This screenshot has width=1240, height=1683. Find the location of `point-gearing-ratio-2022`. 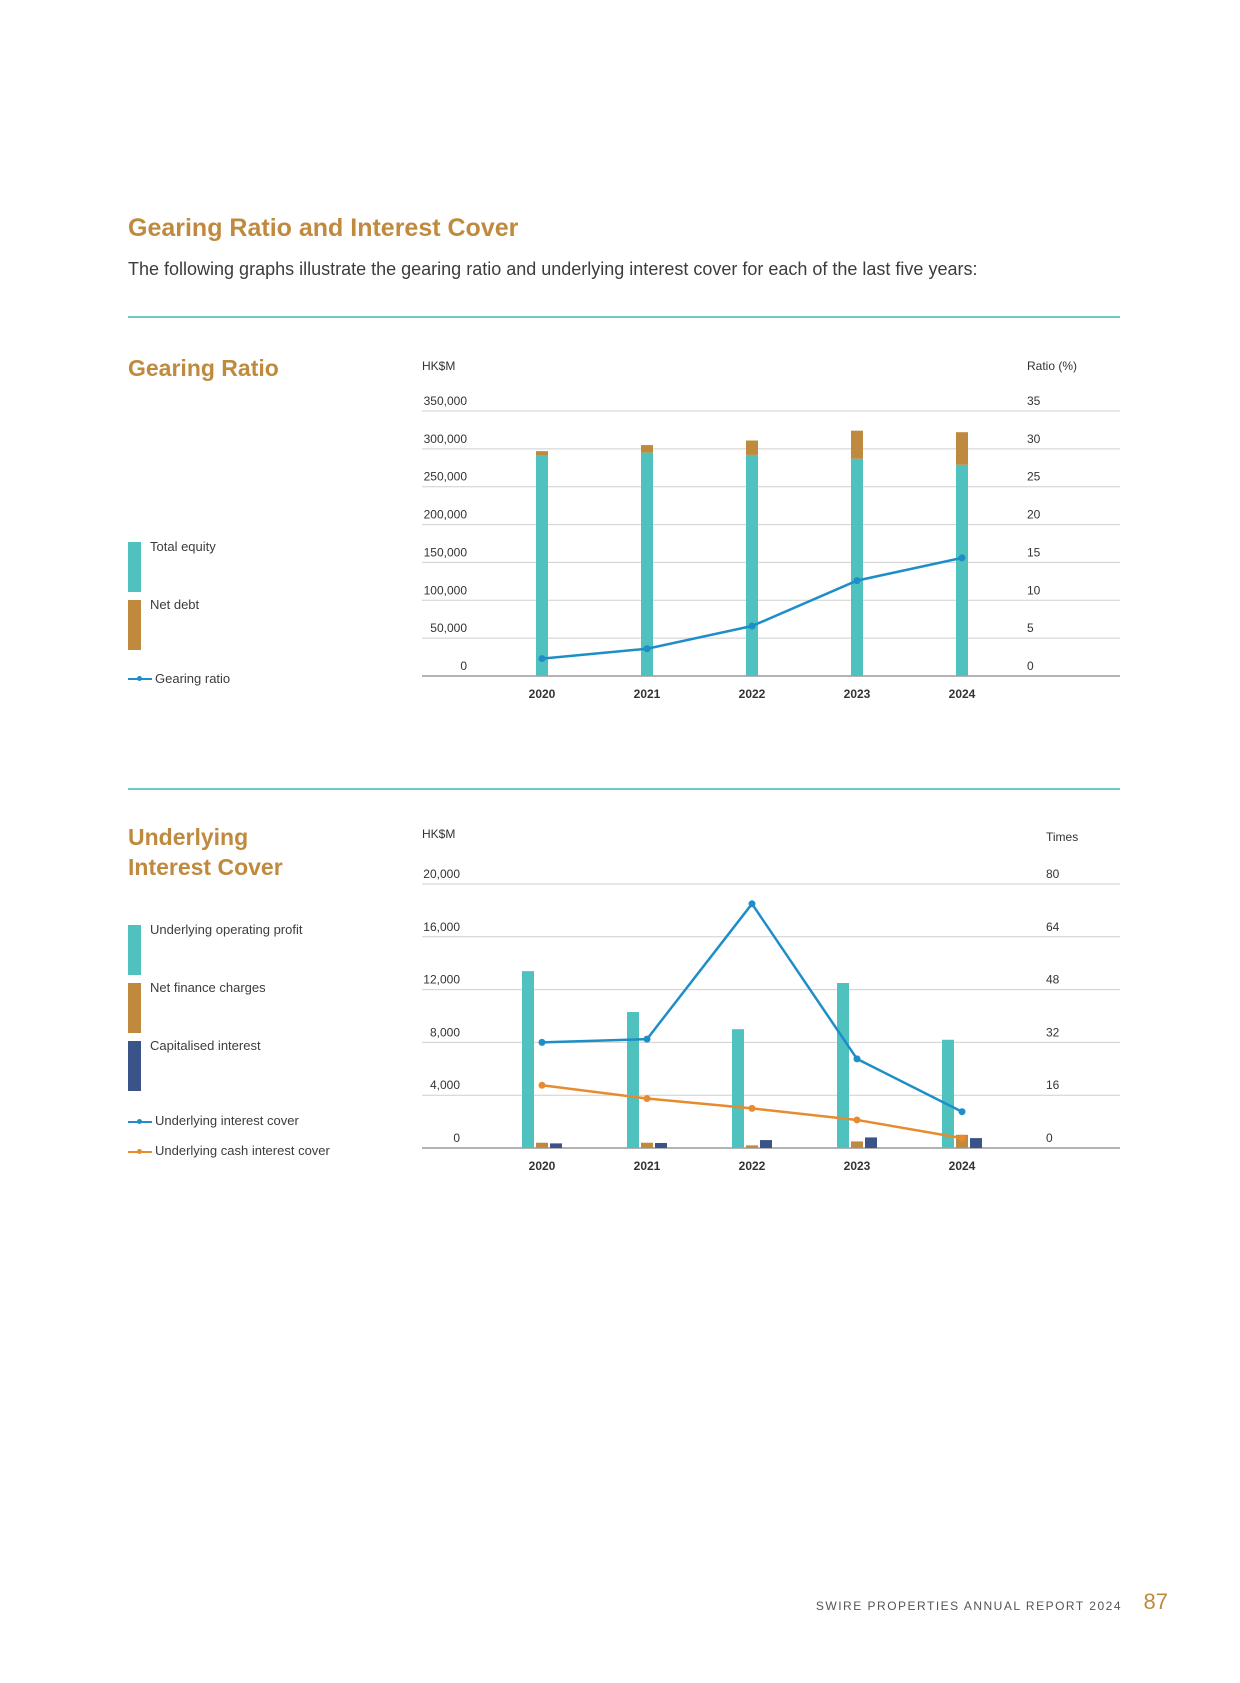

point-gearing-ratio-2022 is located at coordinates (752, 626).